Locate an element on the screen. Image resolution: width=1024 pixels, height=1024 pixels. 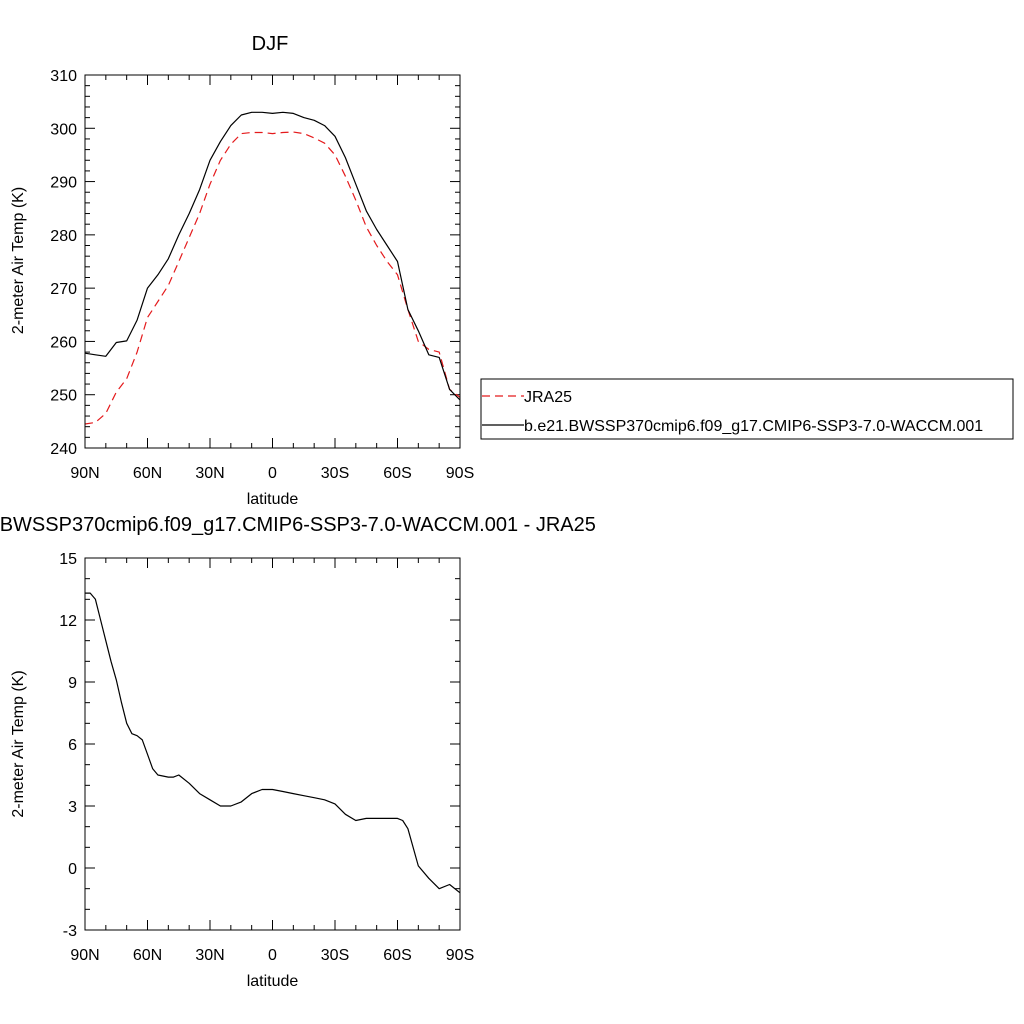
y-tick-label: 6 is located at coordinates (72, 745).